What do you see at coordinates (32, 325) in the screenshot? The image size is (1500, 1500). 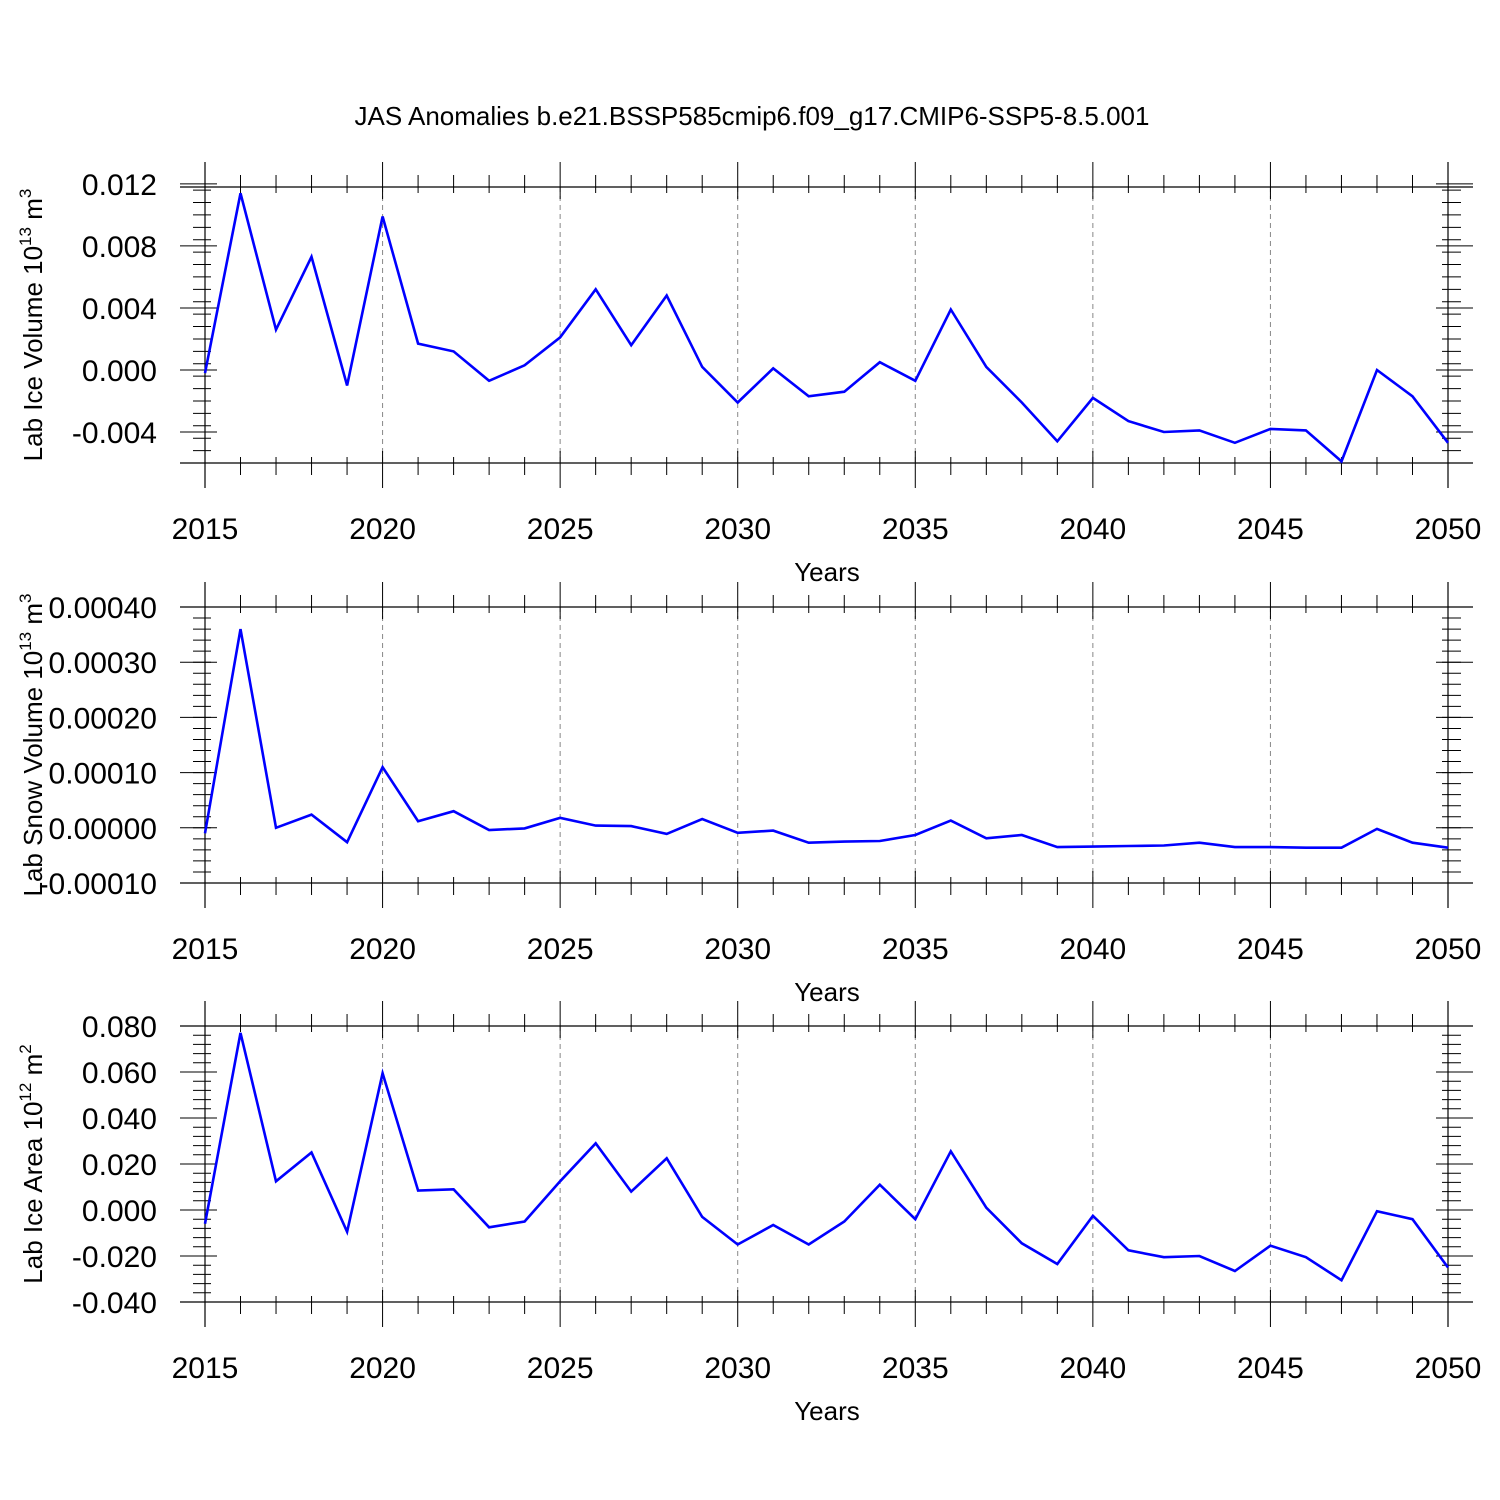 I see `y-axis-label: Lab Ice Volume 1013 m3` at bounding box center [32, 325].